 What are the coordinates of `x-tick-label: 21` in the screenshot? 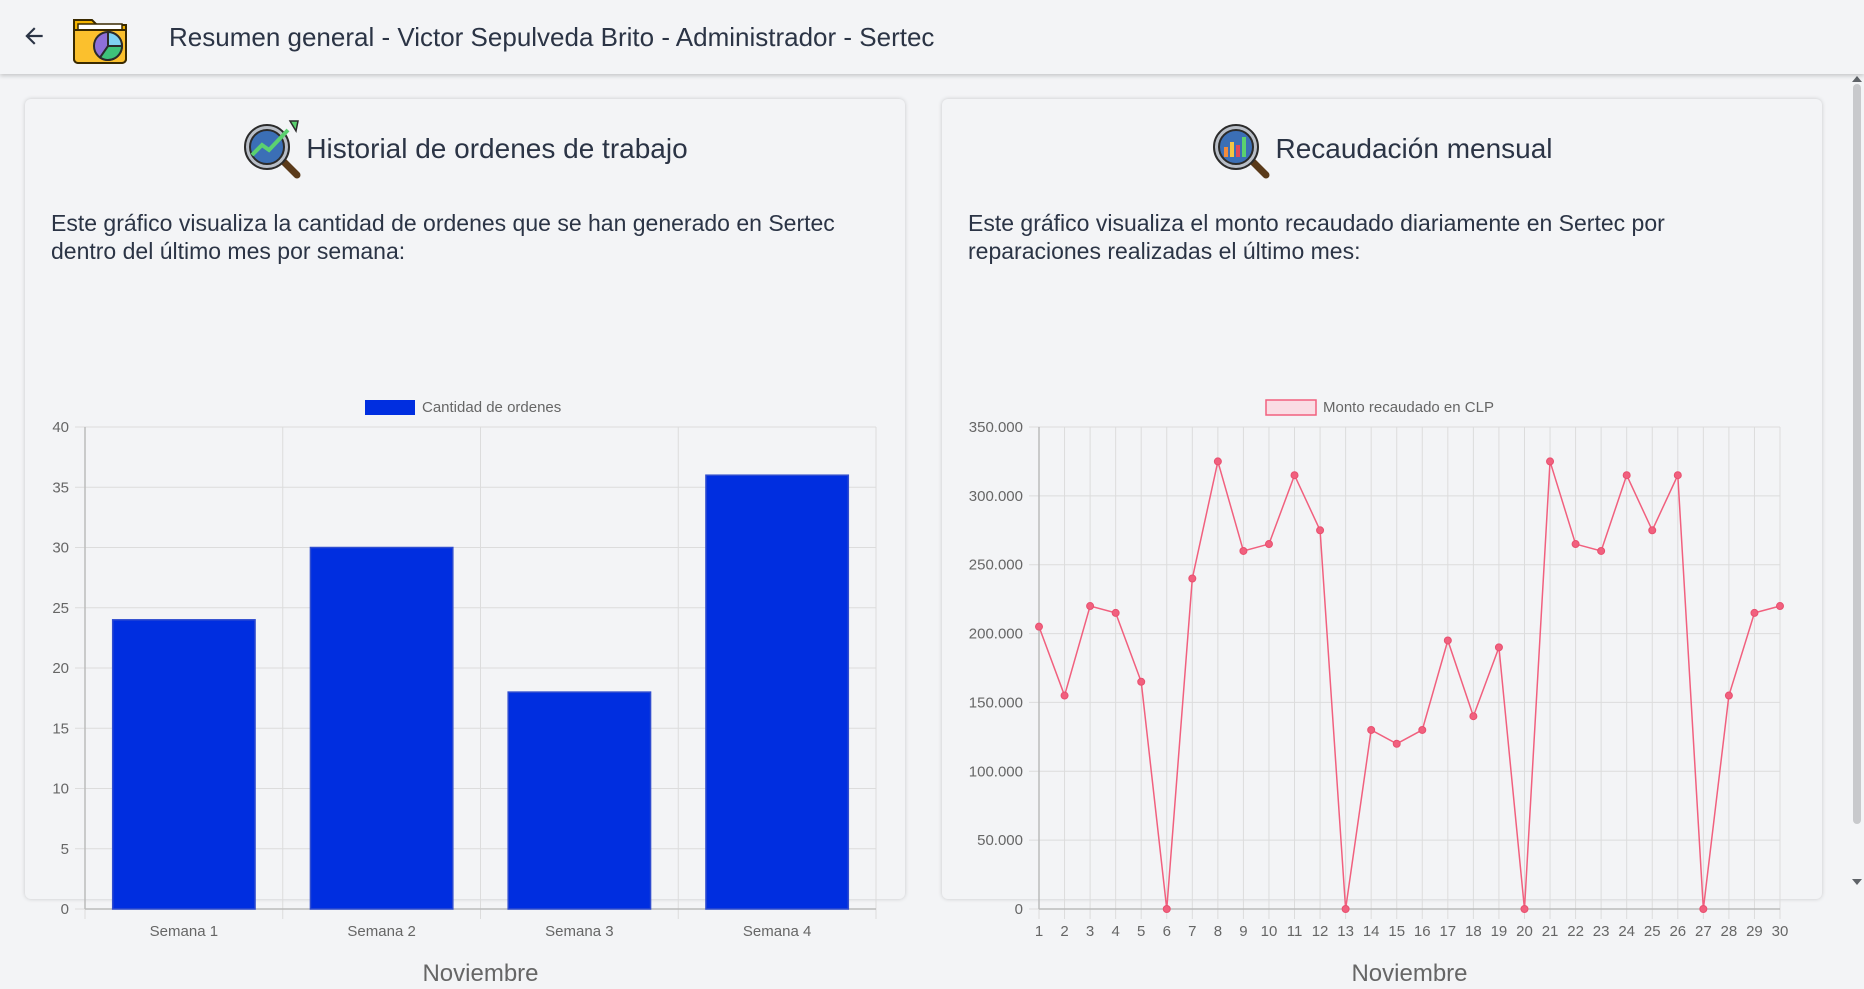 It's located at (1550, 931).